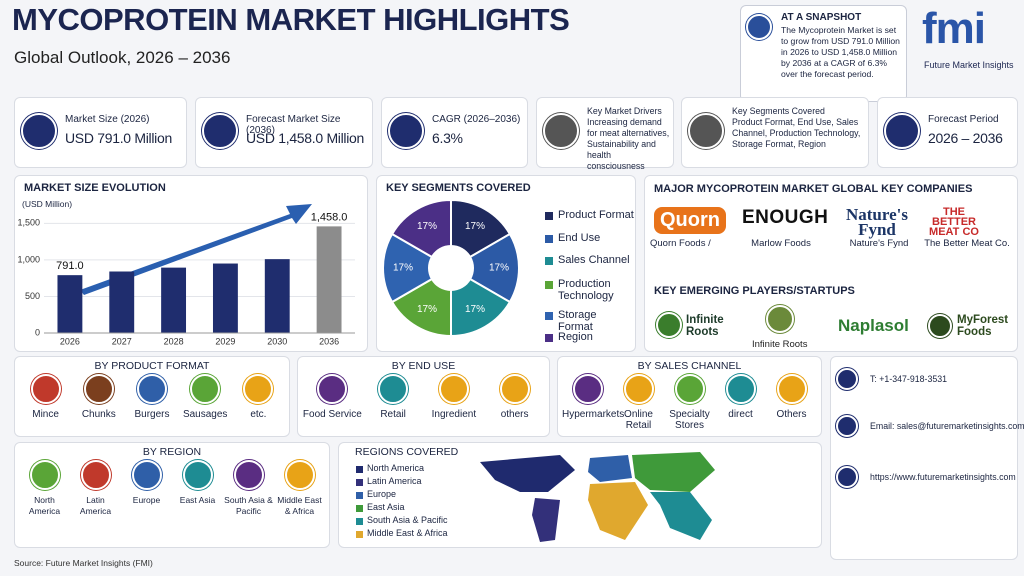 This screenshot has width=1024, height=576. Describe the element at coordinates (98, 414) in the screenshot. I see `segment-item: Chunks` at that location.